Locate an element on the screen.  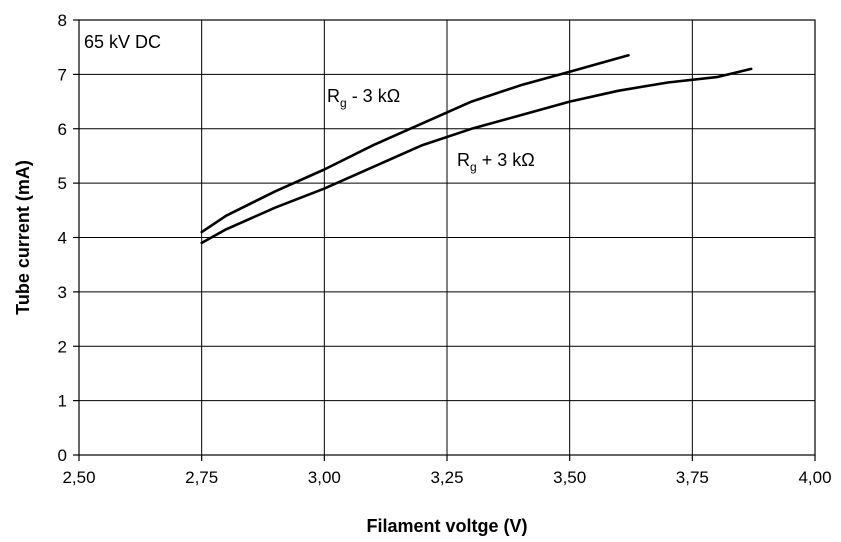
y-tick-label: 3 is located at coordinates (62, 292).